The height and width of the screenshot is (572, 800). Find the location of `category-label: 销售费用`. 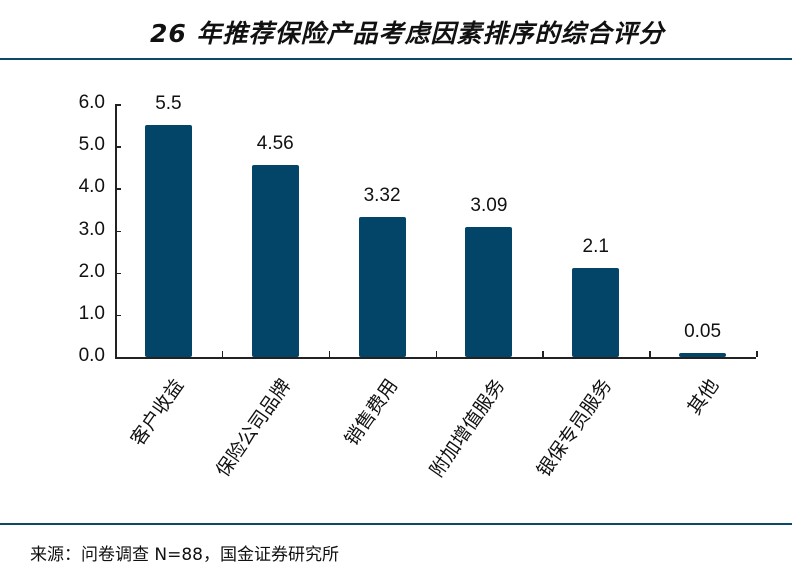

category-label: 销售费用 is located at coordinates (371, 412).